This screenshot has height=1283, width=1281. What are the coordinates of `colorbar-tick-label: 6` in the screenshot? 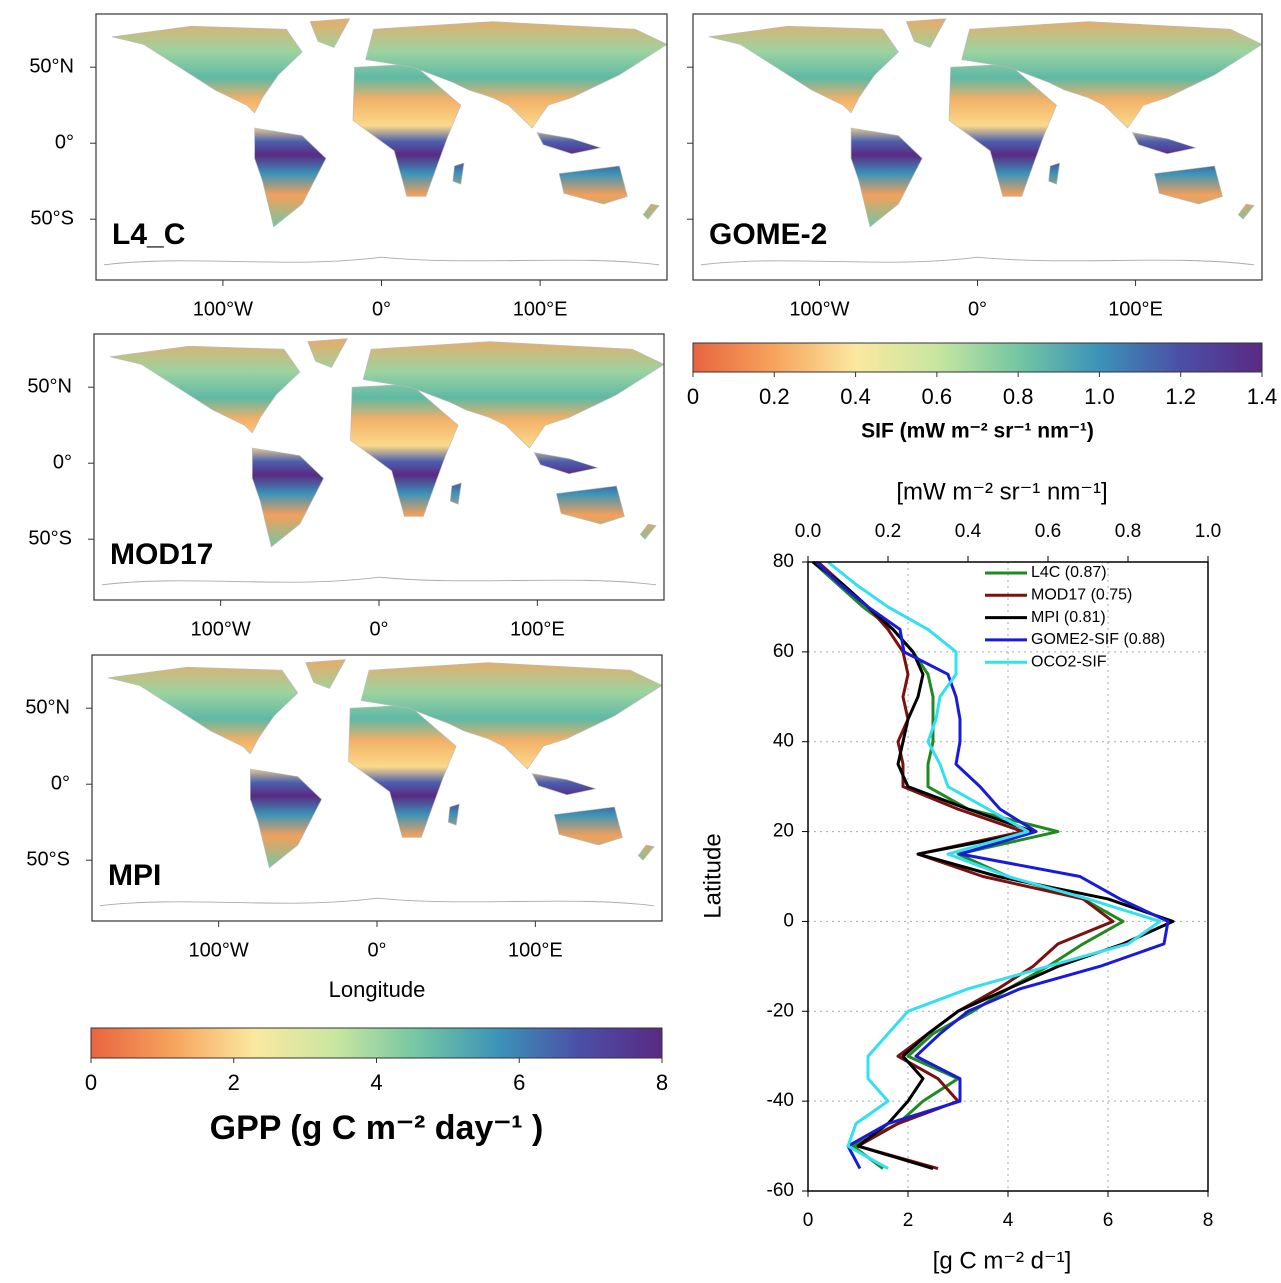 It's located at (519, 1082).